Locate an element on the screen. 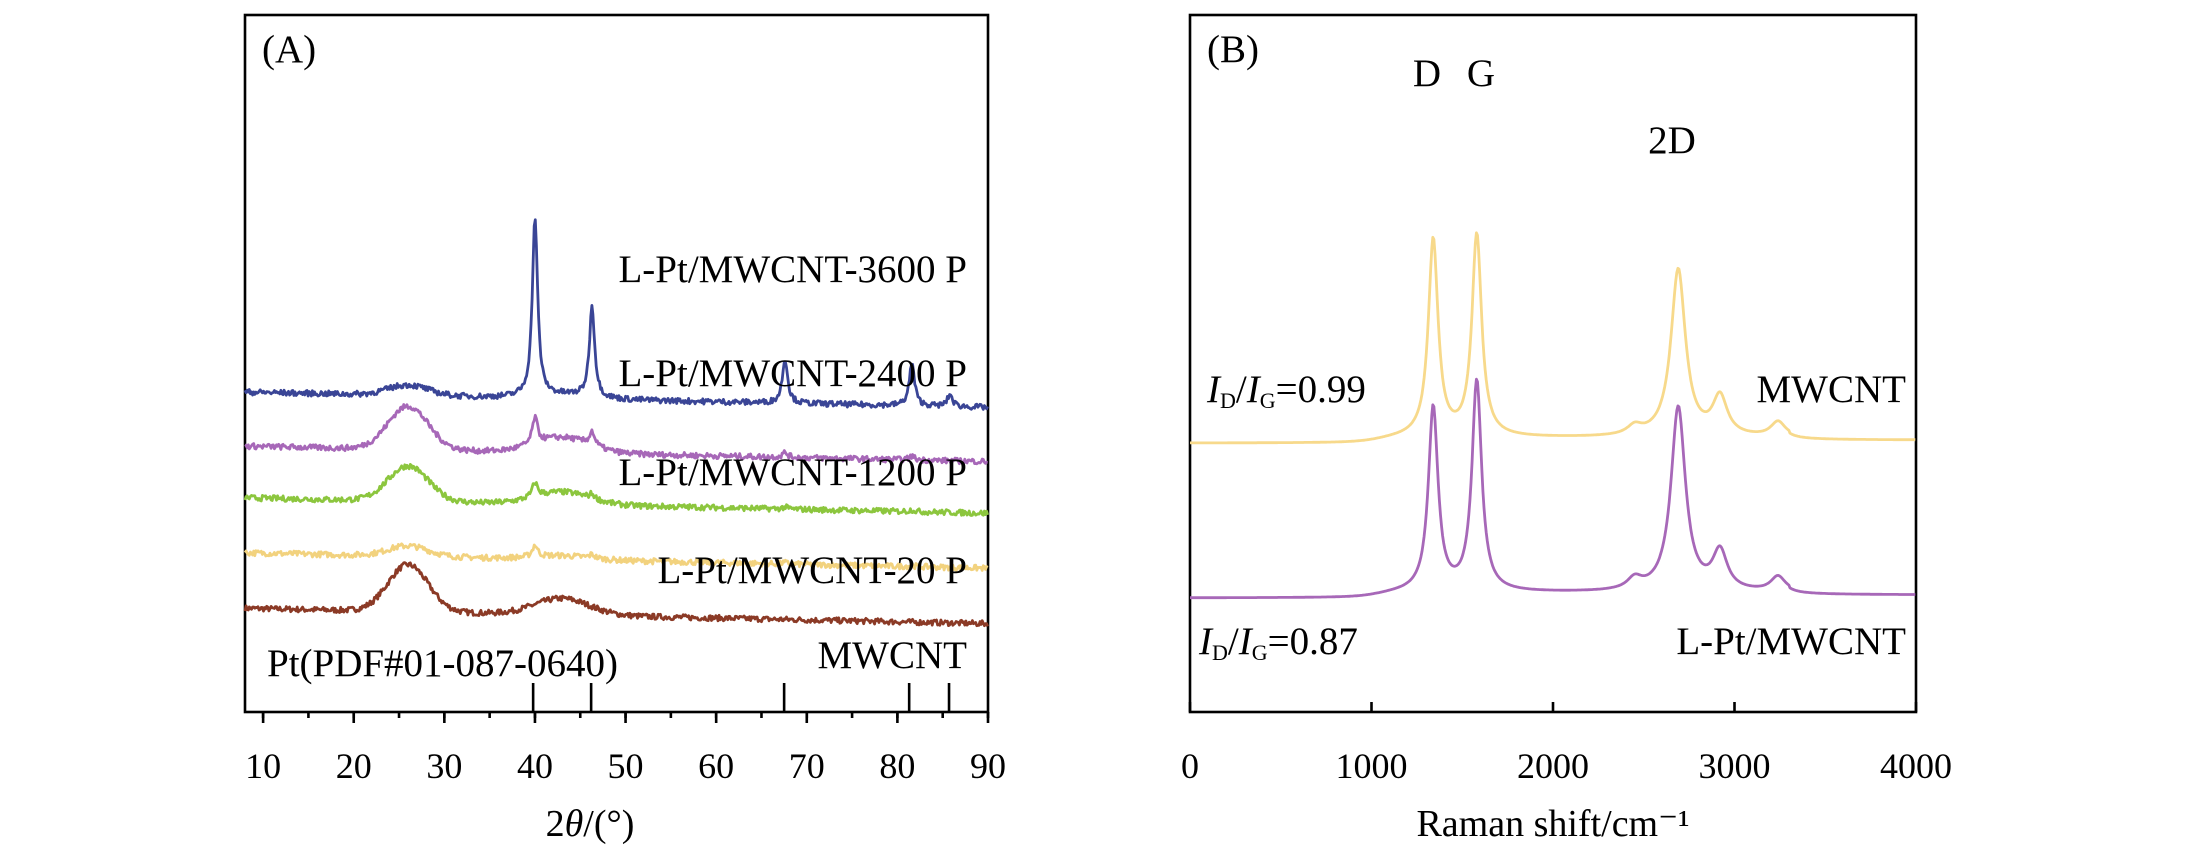  b-x-tick-label-1: 1000 is located at coordinates (1372, 766).